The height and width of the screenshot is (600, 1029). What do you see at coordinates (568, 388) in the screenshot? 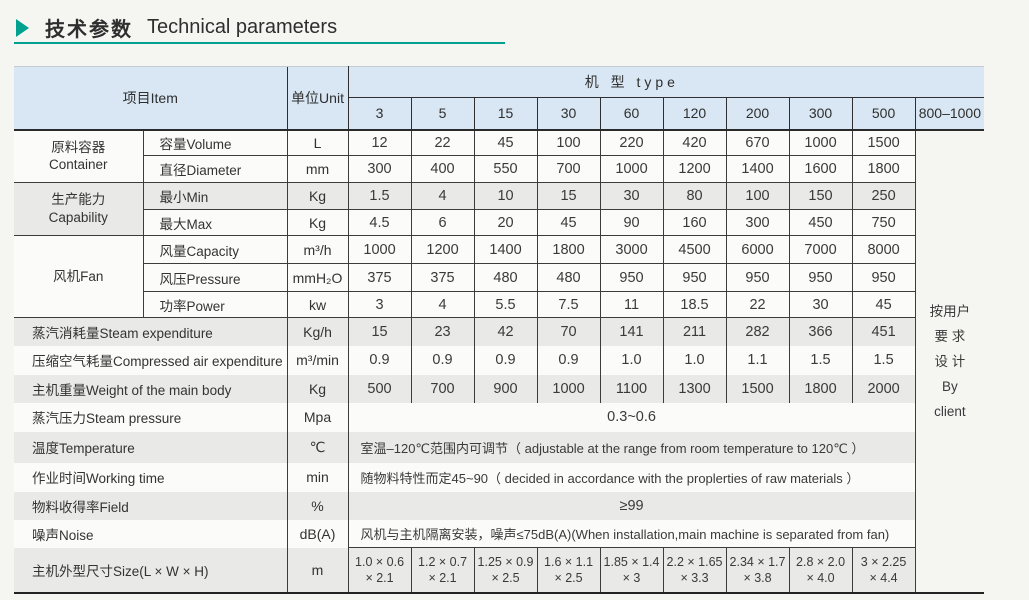
I see `value-cell: 1000` at bounding box center [568, 388].